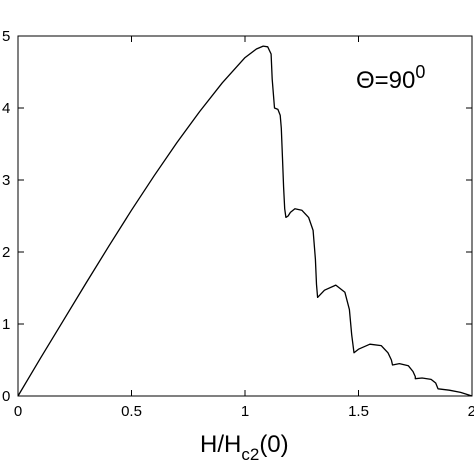  I want to click on y-tick-label: 3, so click(6, 180).